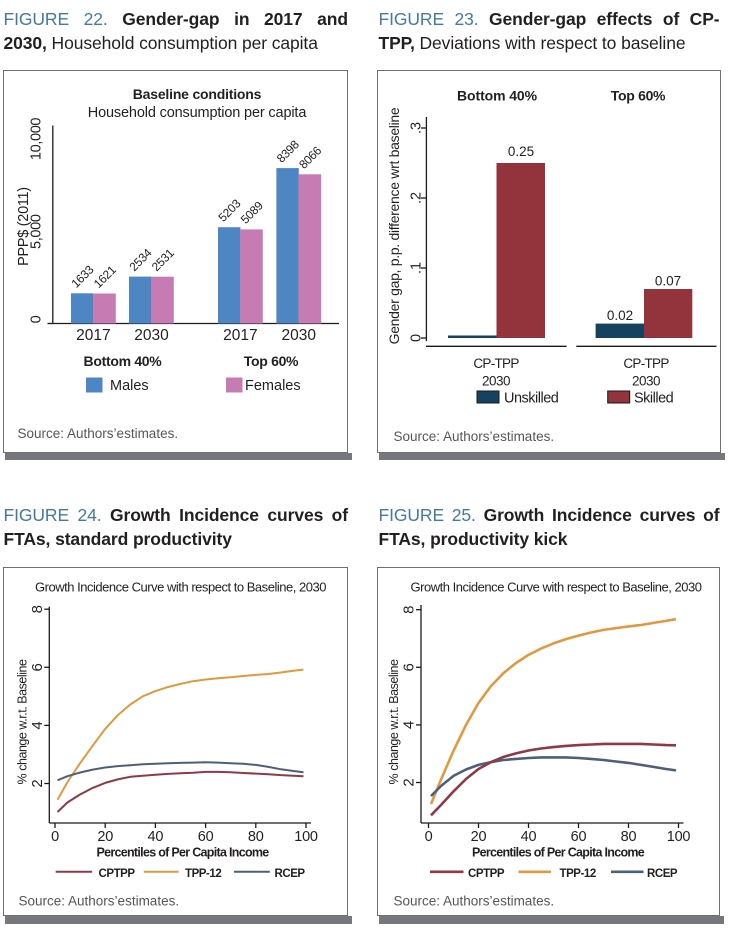  Describe the element at coordinates (417, 128) in the screenshot. I see `svg-text: .3` at that location.